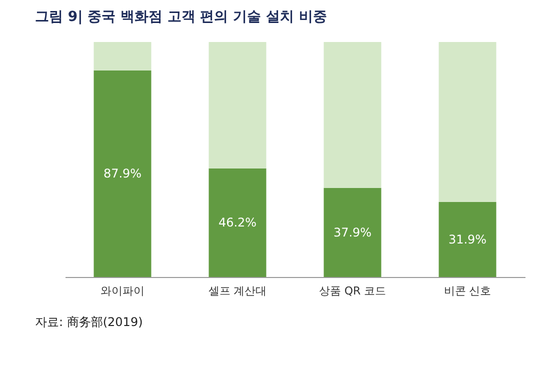 The width and height of the screenshot is (555, 365). I want to click on x-tick-label: 비콘 신호, so click(468, 291).